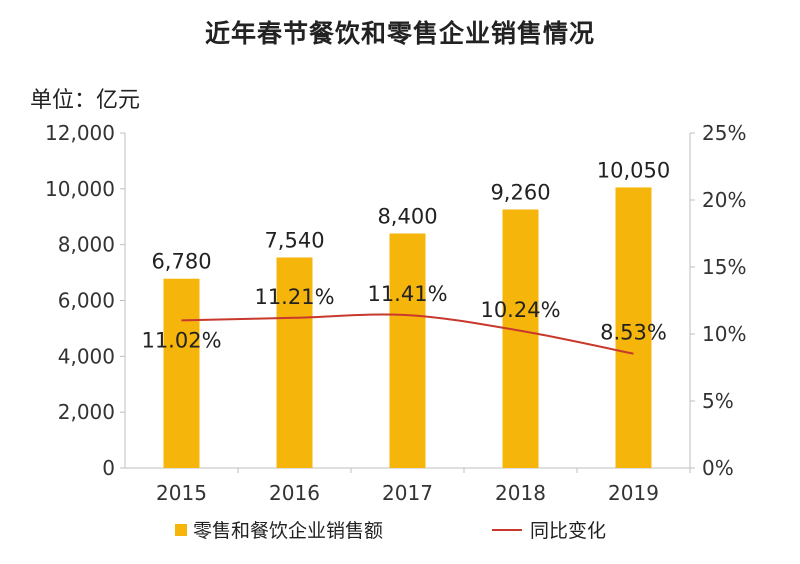 Image resolution: width=800 pixels, height=564 pixels. Describe the element at coordinates (568, 531) in the screenshot. I see `legend-line-label: 同比变化` at that location.